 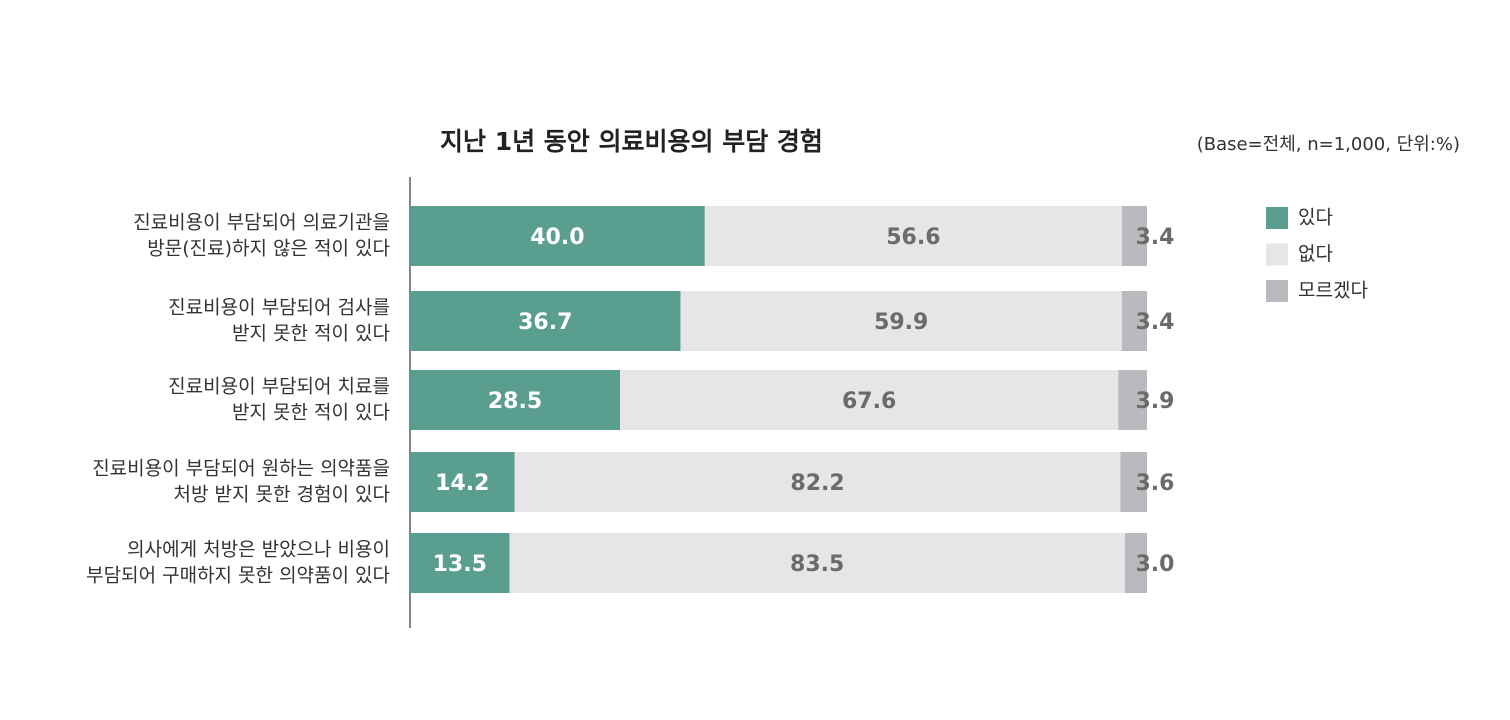 I want to click on category-label: 진료비용이 부담되어 검사를, so click(x=279, y=308).